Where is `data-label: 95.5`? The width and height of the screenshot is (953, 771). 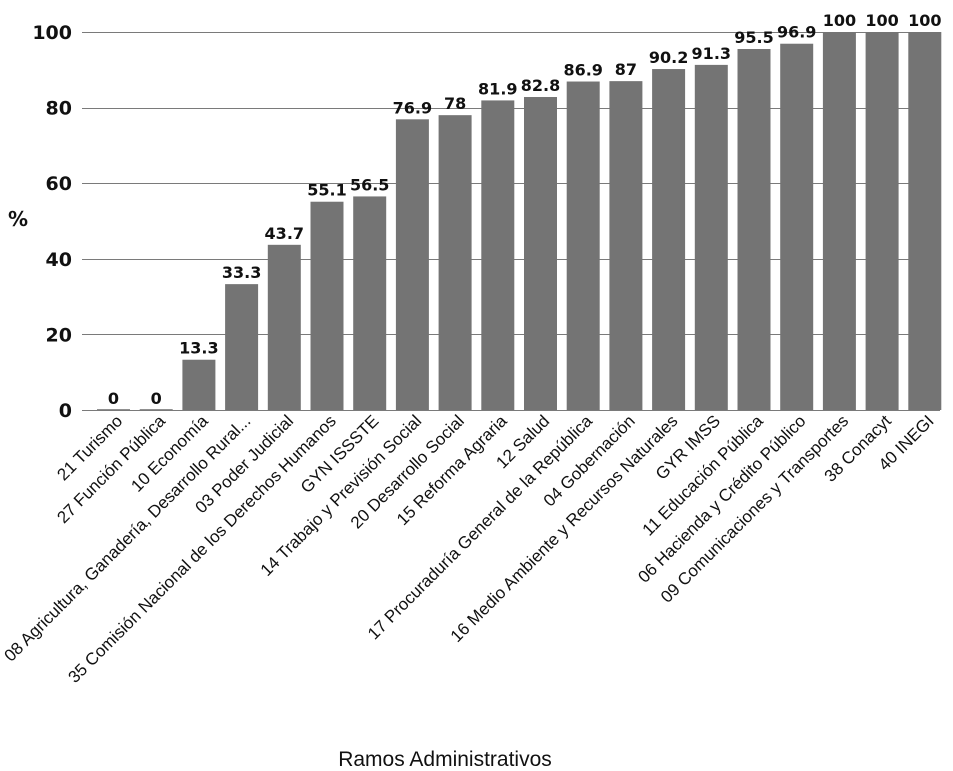
data-label: 95.5 is located at coordinates (753, 37).